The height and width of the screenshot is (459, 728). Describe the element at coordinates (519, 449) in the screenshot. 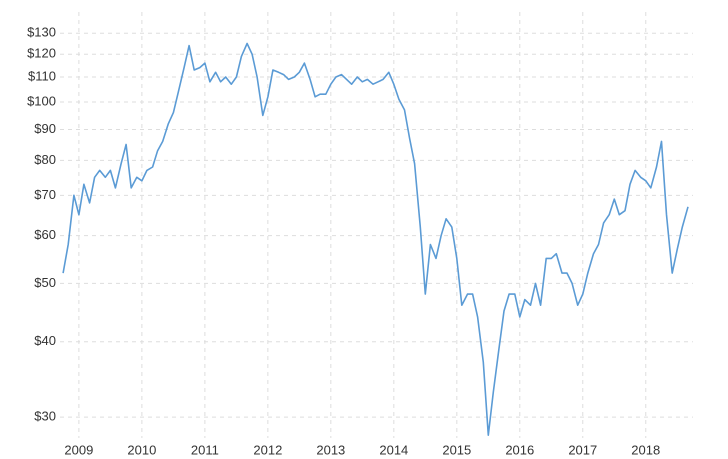

I see `x-tick-label: 2016` at that location.